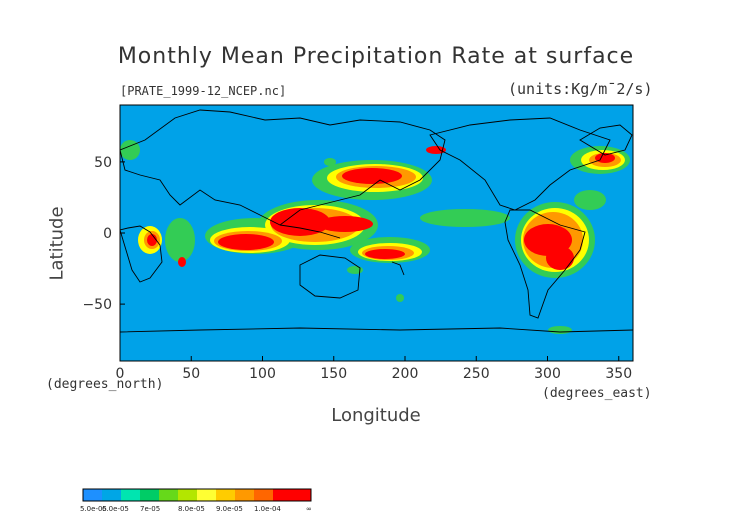  What do you see at coordinates (115, 509) in the screenshot?
I see `colorbar-label: 6.0e-05` at bounding box center [115, 509].